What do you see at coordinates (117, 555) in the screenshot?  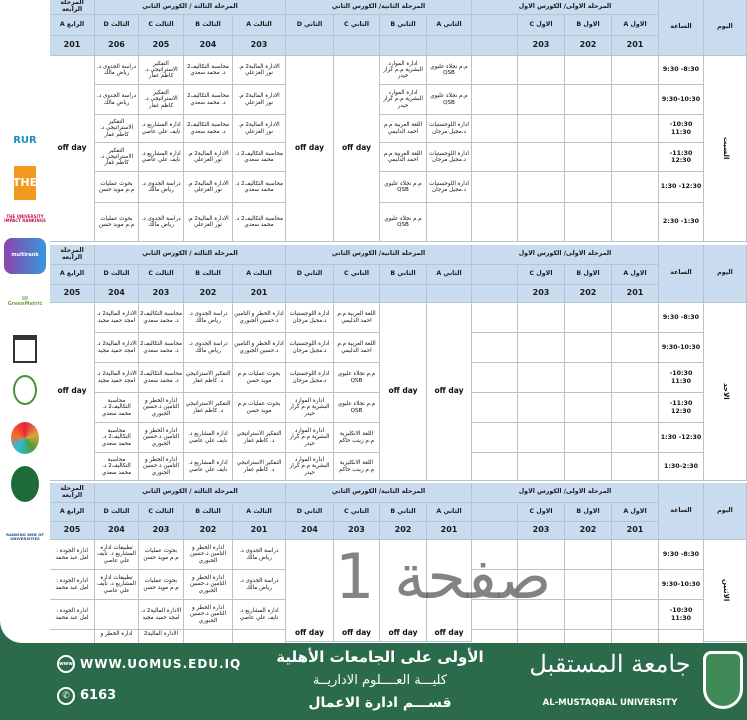 I see `schedule-cell: تطبيقات ادارة المشاريع د. نايف علي عاصي` at bounding box center [117, 555].